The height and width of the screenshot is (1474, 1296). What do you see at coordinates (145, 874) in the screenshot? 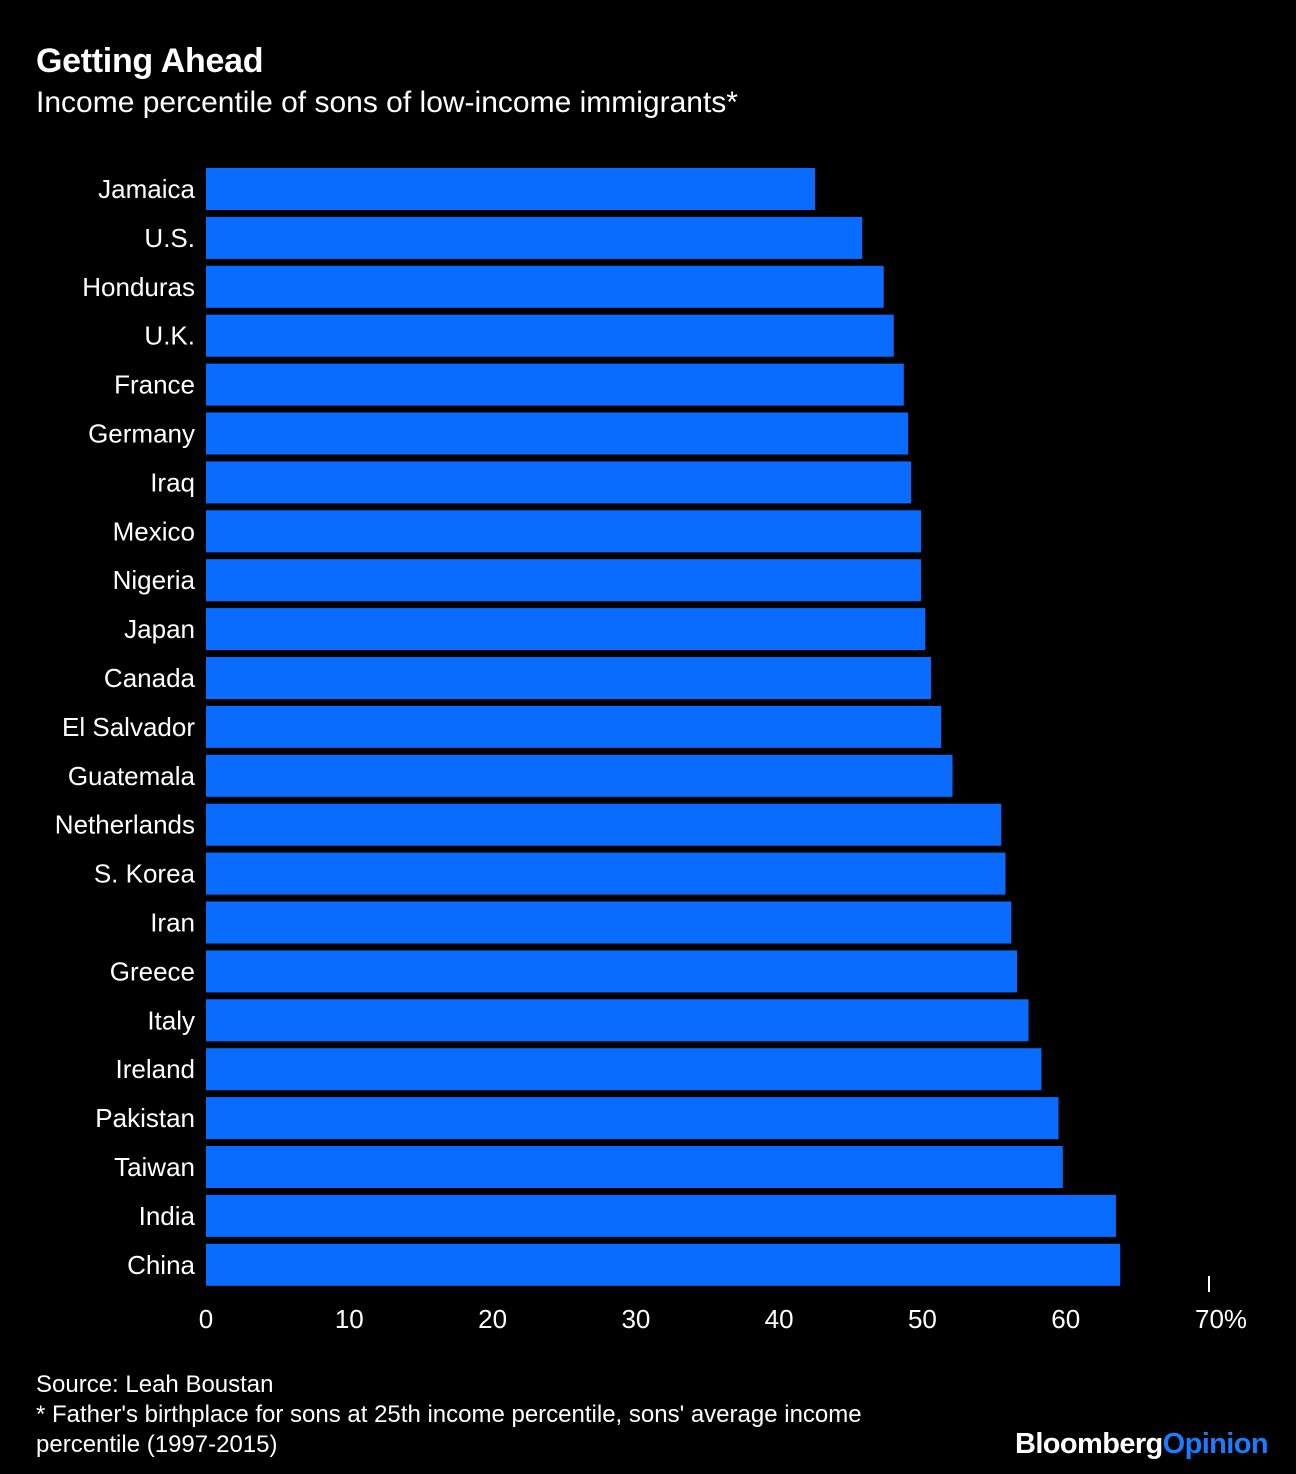
I see `category-label-s-korea: S. Korea` at bounding box center [145, 874].